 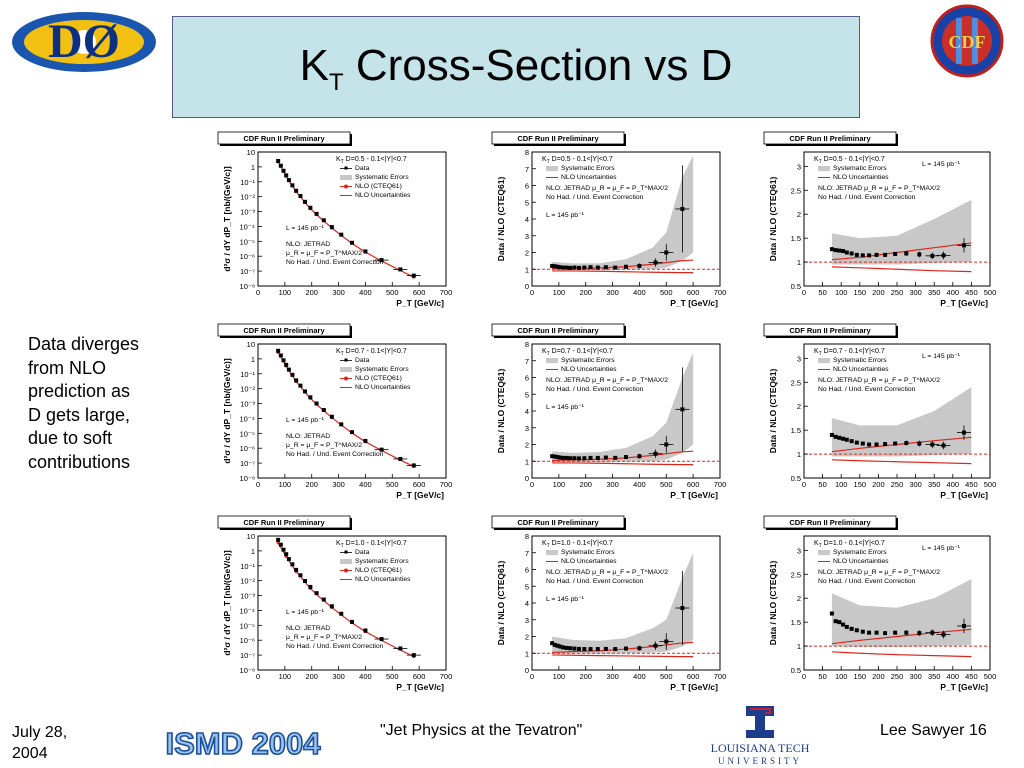 What do you see at coordinates (538, 65) in the screenshot?
I see `title-rest: Cross-Section vs D` at bounding box center [538, 65].